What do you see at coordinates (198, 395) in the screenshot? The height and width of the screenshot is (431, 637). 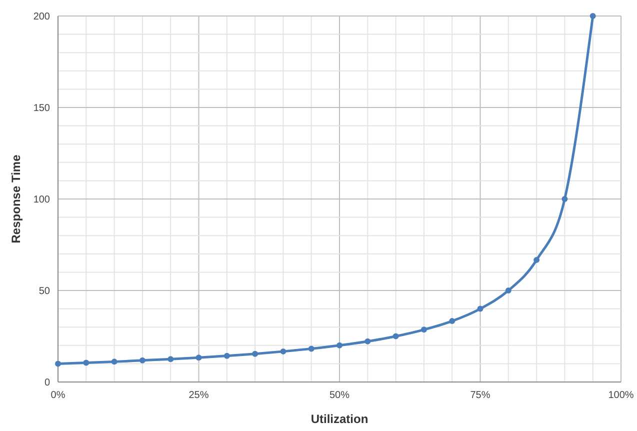 I see `x-tick-label: 25%` at bounding box center [198, 395].